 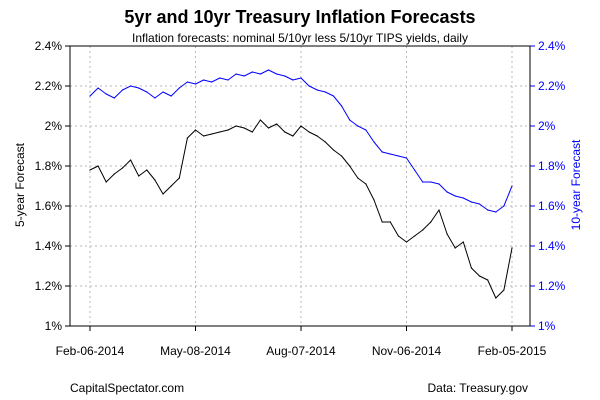 I want to click on y-tick-label-left: 2.2%, so click(x=49, y=86).